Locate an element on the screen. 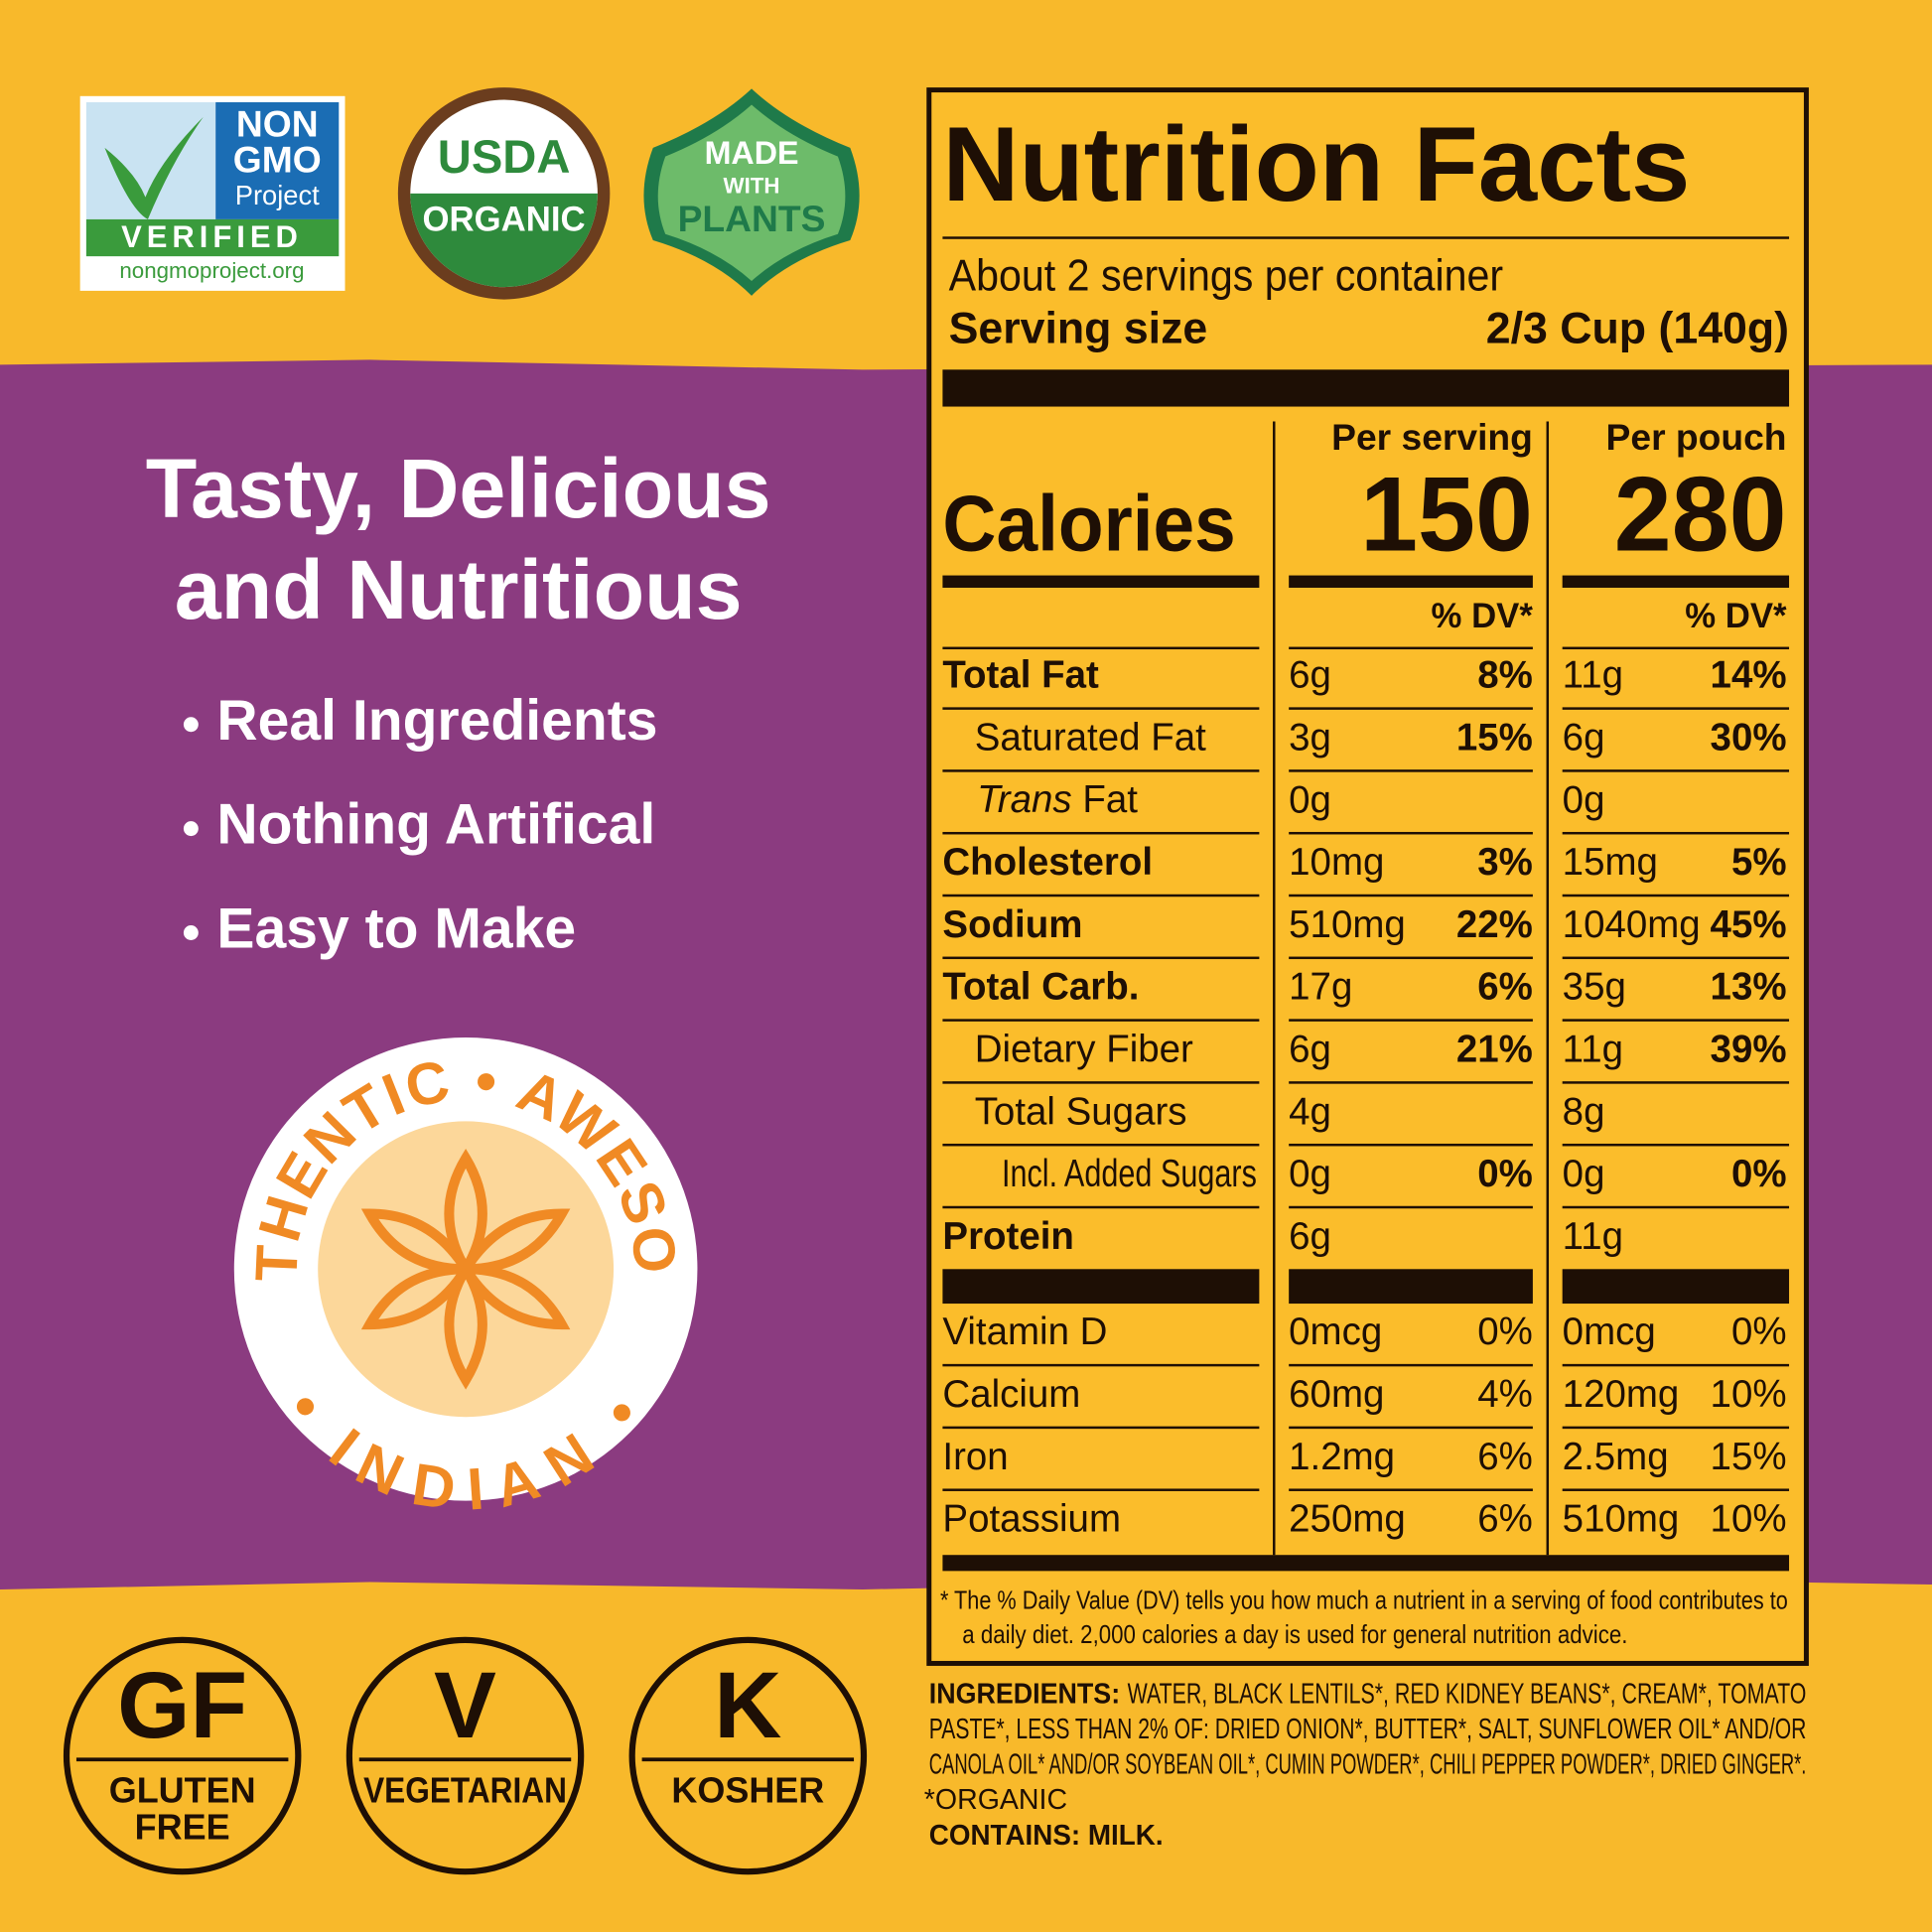 The width and height of the screenshot is (1932, 1932). icon-label: GLUTEN is located at coordinates (182, 1790).